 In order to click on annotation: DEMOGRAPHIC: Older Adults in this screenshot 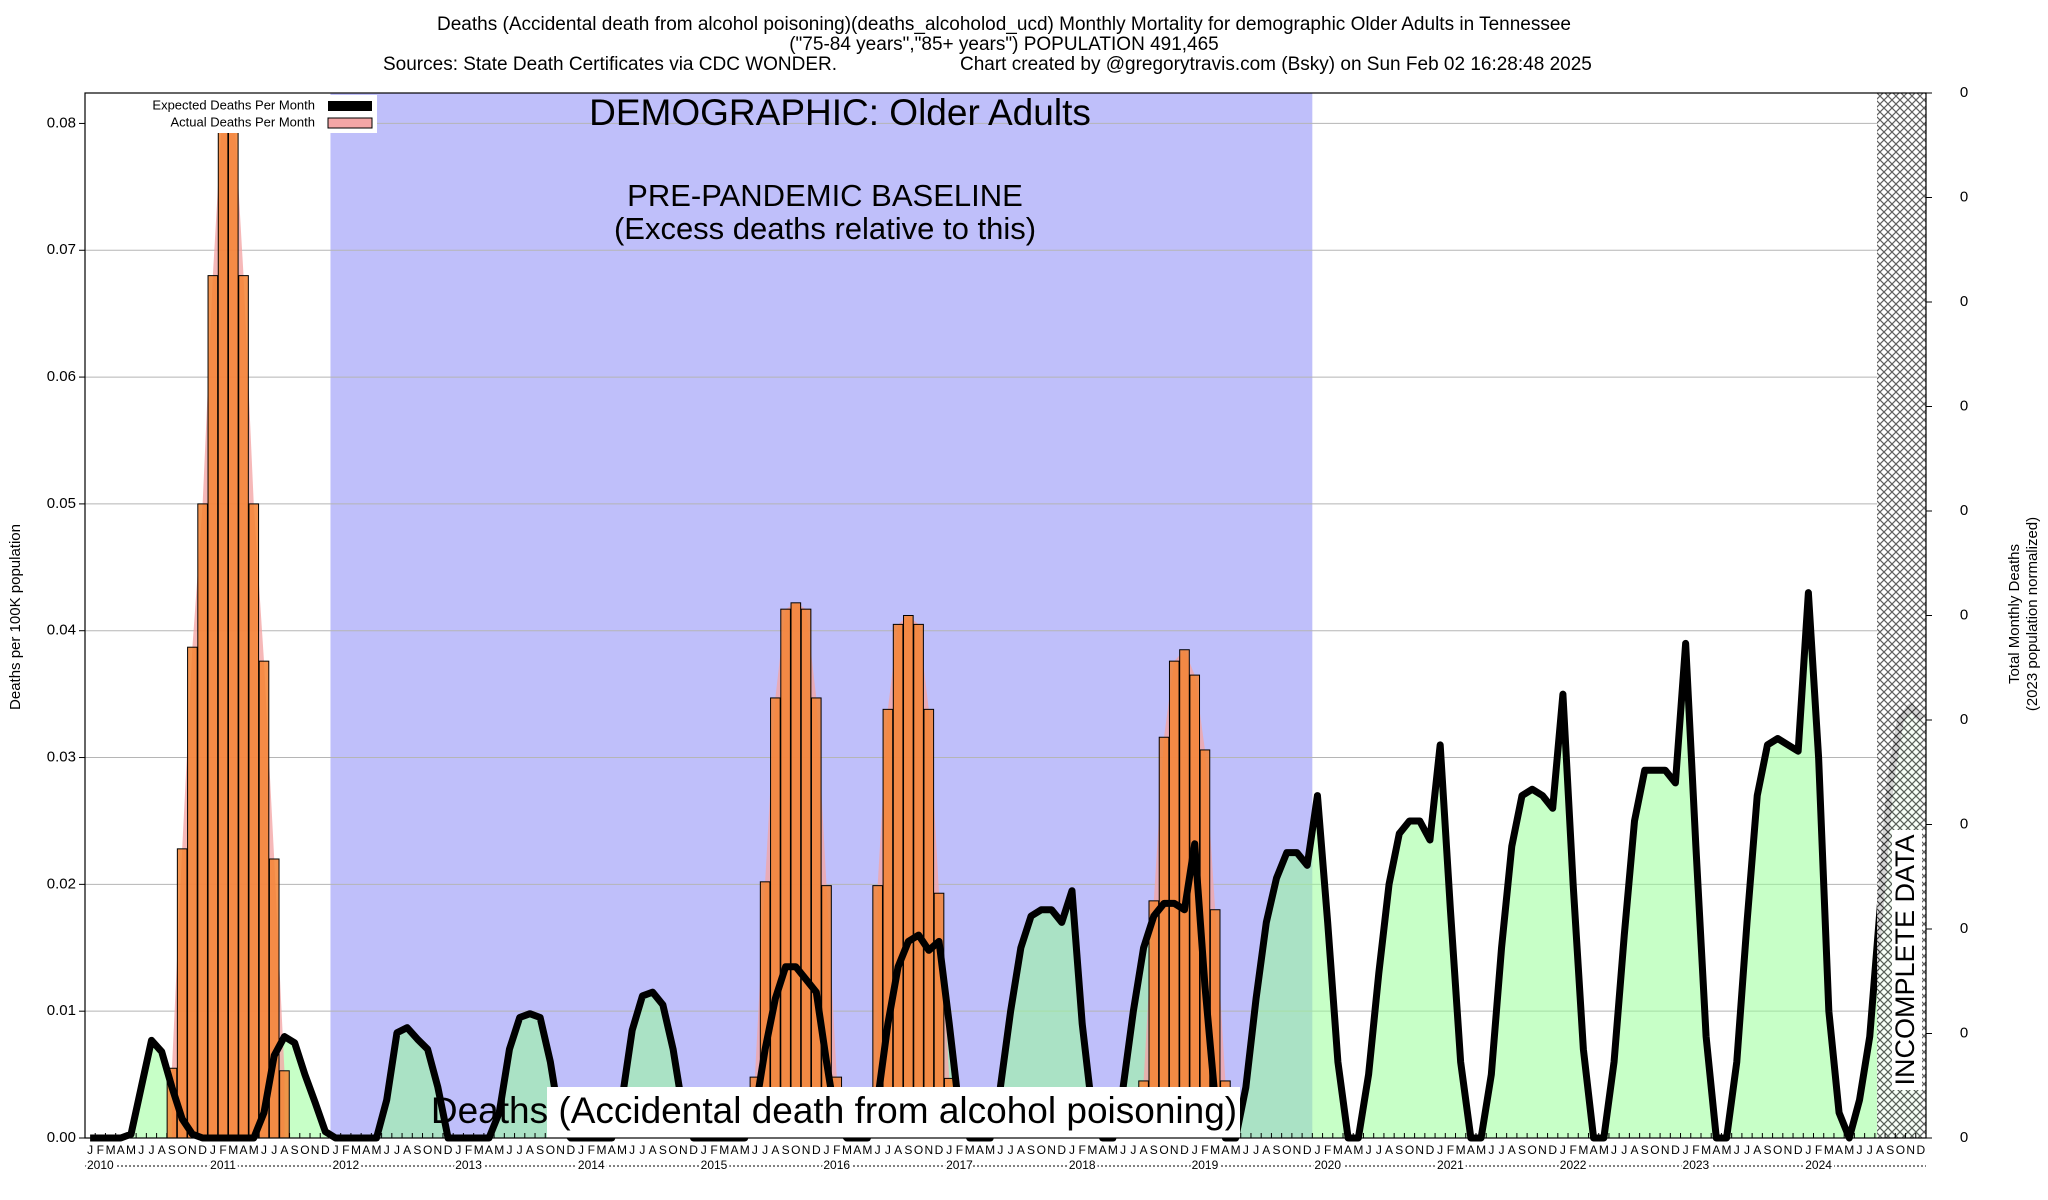, I will do `click(840, 112)`.